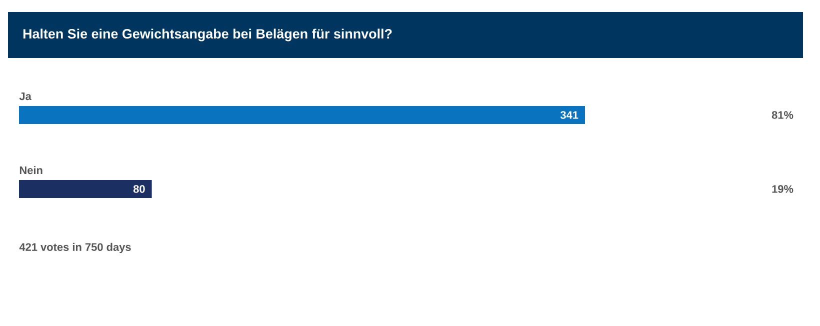 The width and height of the screenshot is (820, 326). What do you see at coordinates (207, 35) in the screenshot?
I see `chart-title: Halten Sie eine Gewichtsangabe bei Belägen für sinnvoll?` at bounding box center [207, 35].